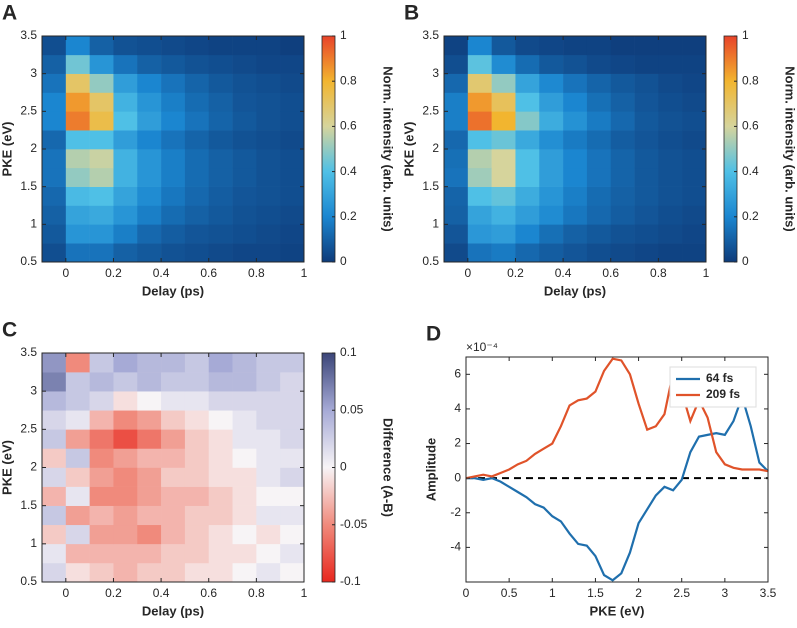 The image size is (797, 628). Describe the element at coordinates (33, 224) in the screenshot. I see `y-tick-label: 1` at that location.